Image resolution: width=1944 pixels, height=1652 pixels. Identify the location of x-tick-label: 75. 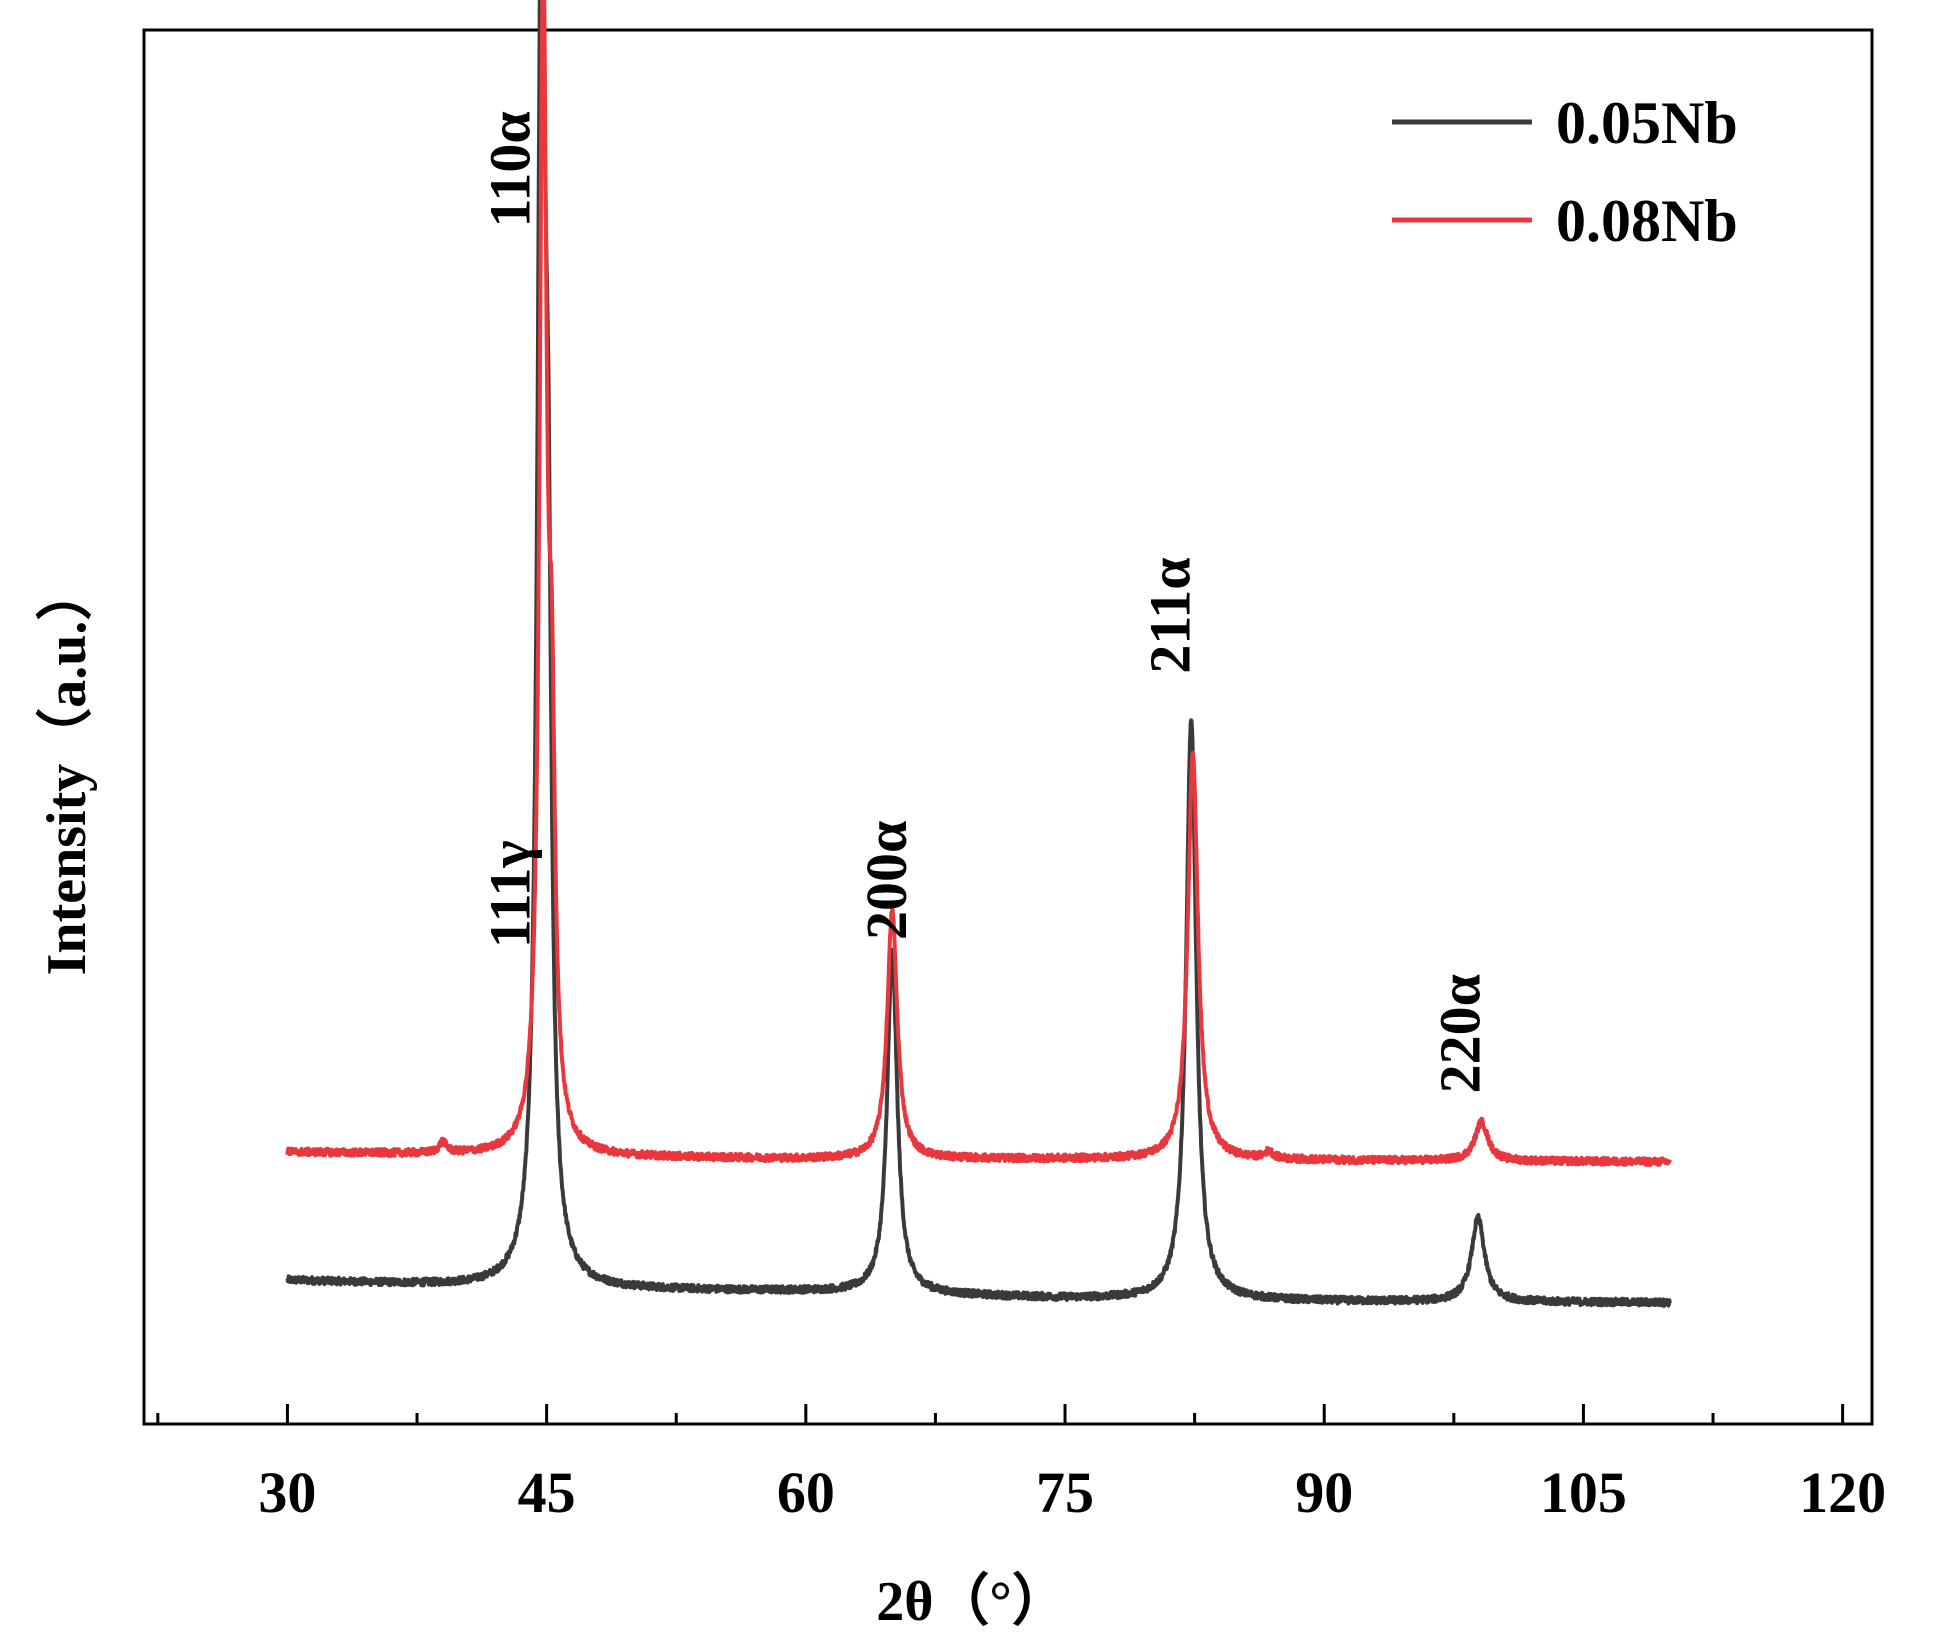
(1065, 1492).